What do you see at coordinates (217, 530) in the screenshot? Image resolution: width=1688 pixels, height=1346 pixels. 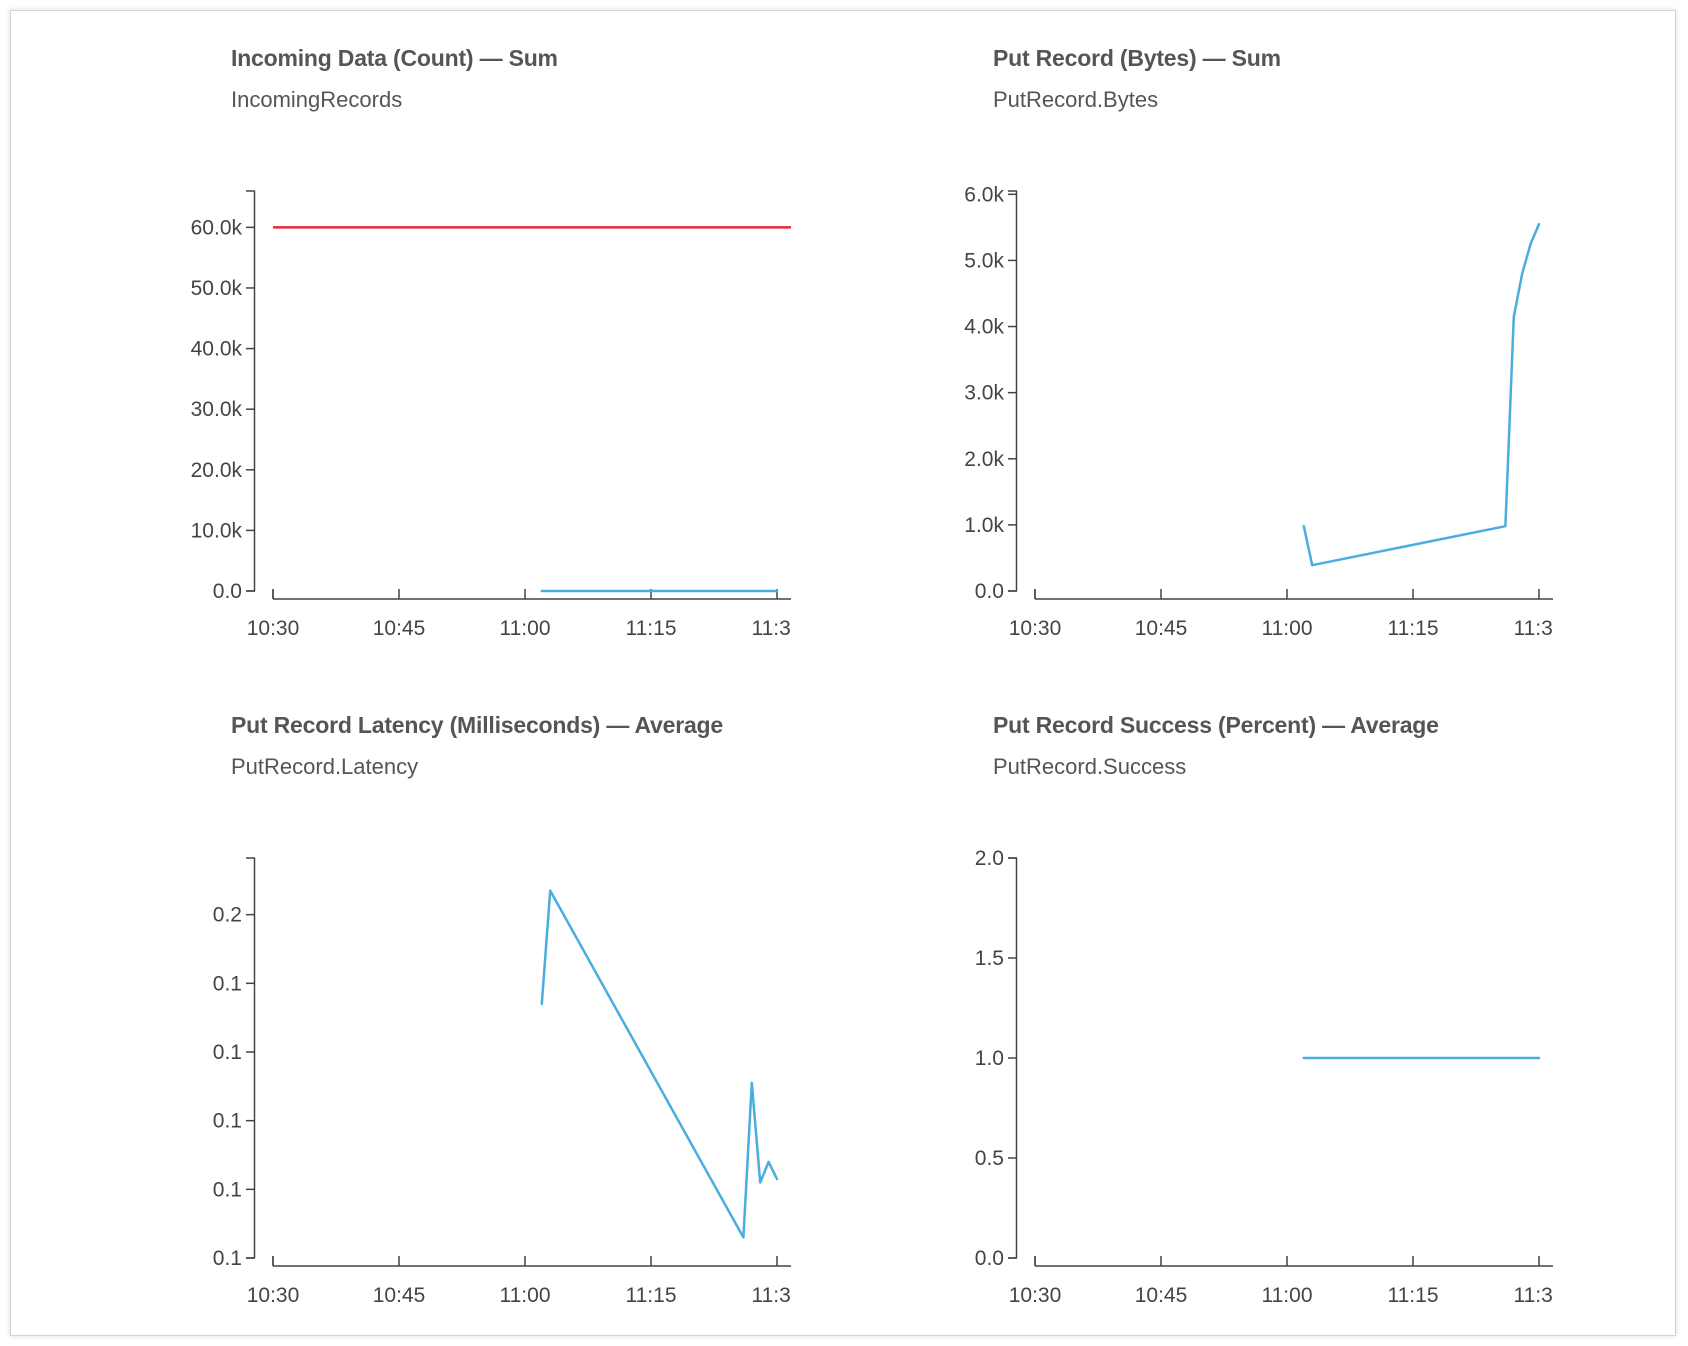 I see `y-tick-label: 10.0k` at bounding box center [217, 530].